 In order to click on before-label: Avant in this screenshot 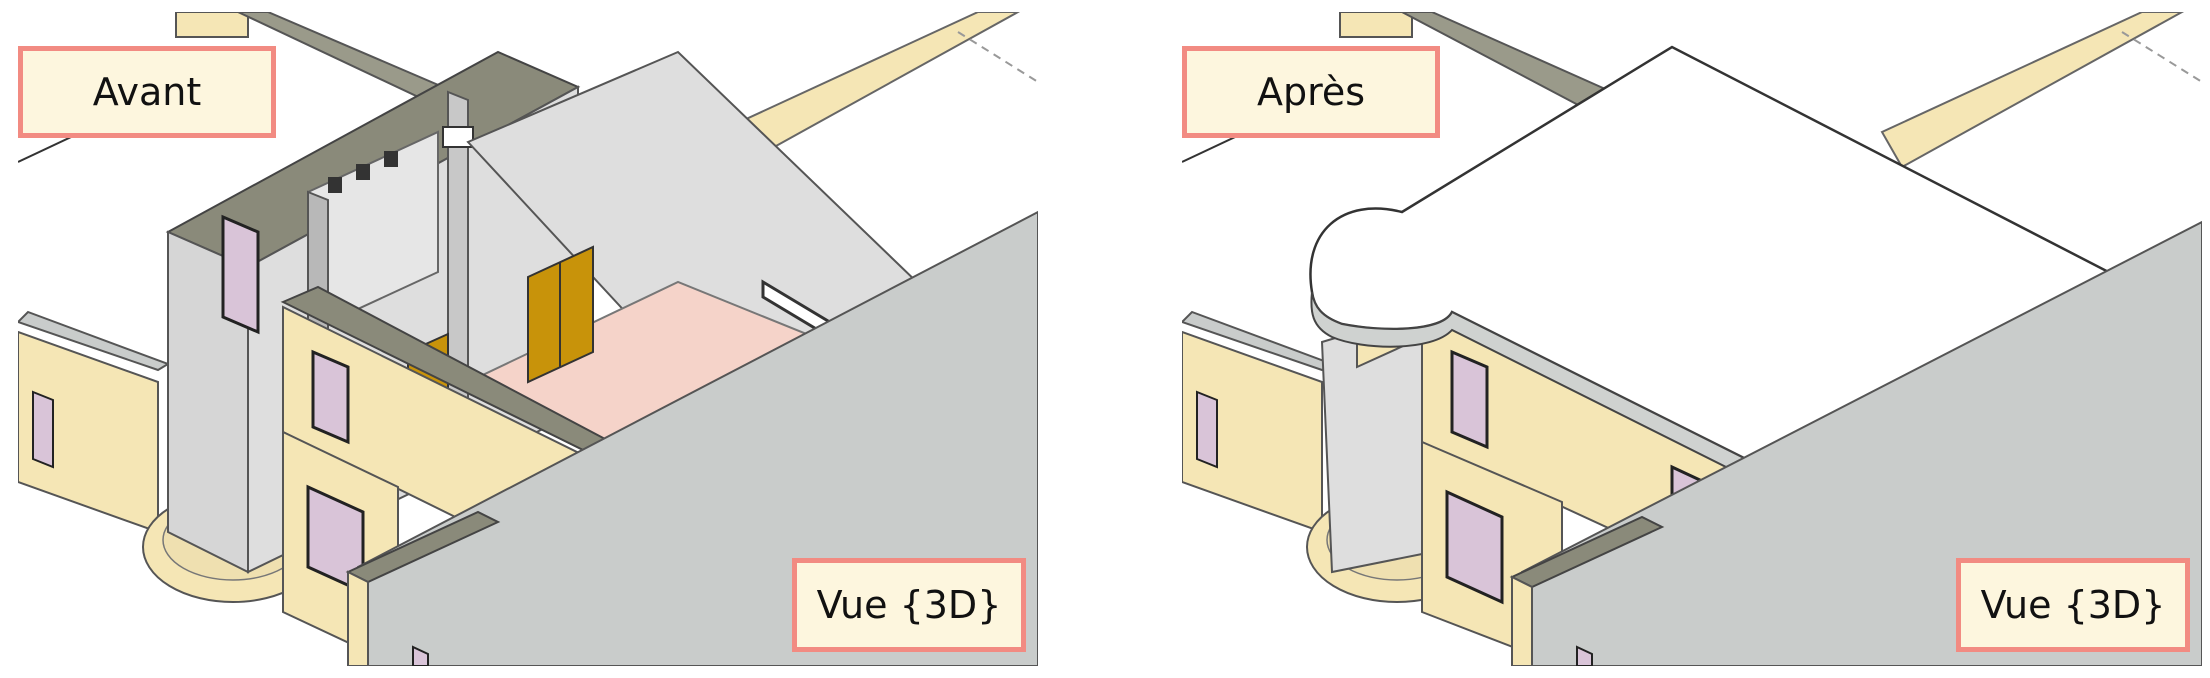, I will do `click(147, 92)`.